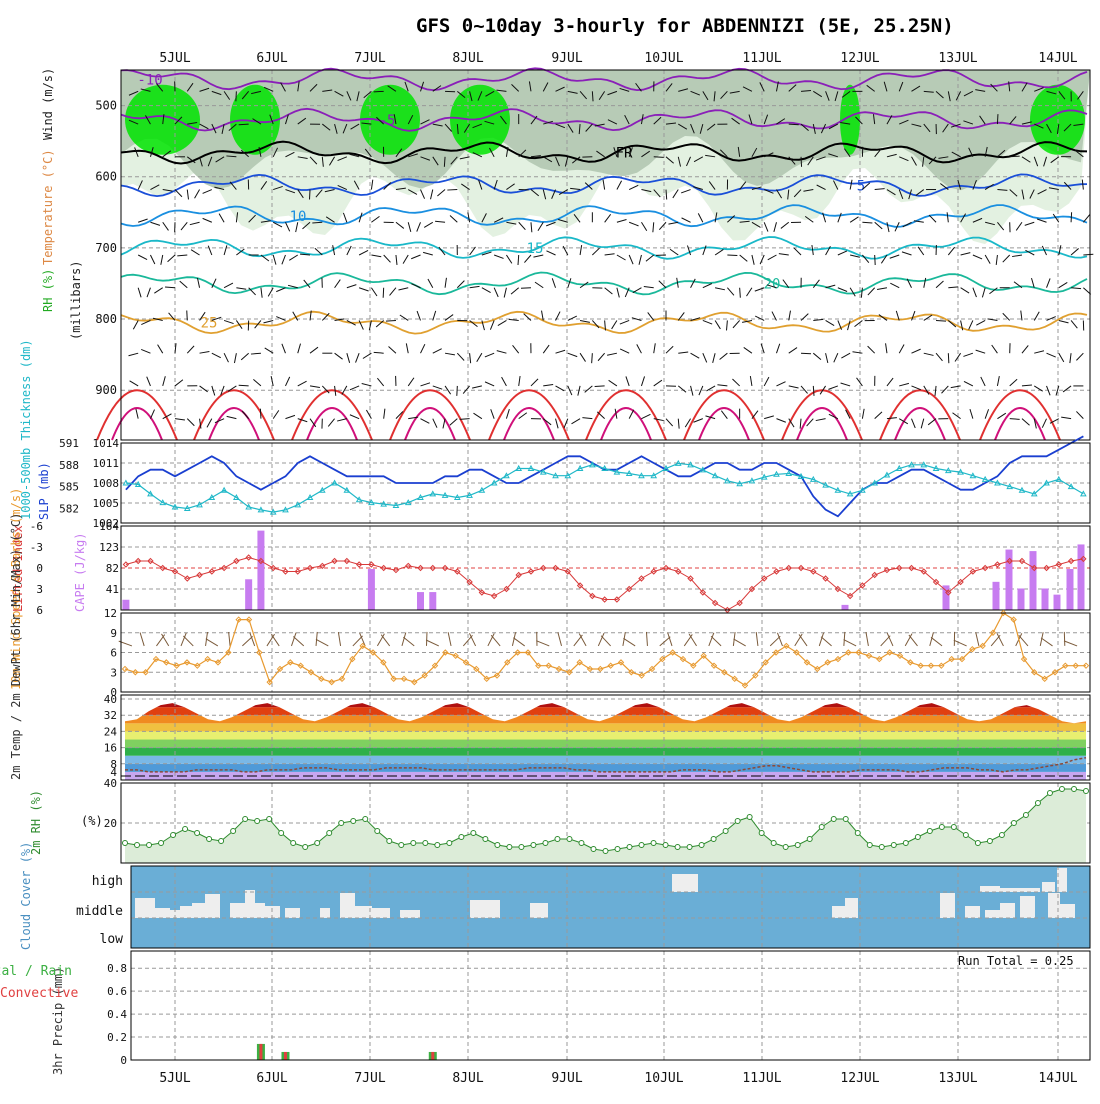  Describe the element at coordinates (106, 106) in the screenshot. I see `profile-y-tick: 500` at that location.